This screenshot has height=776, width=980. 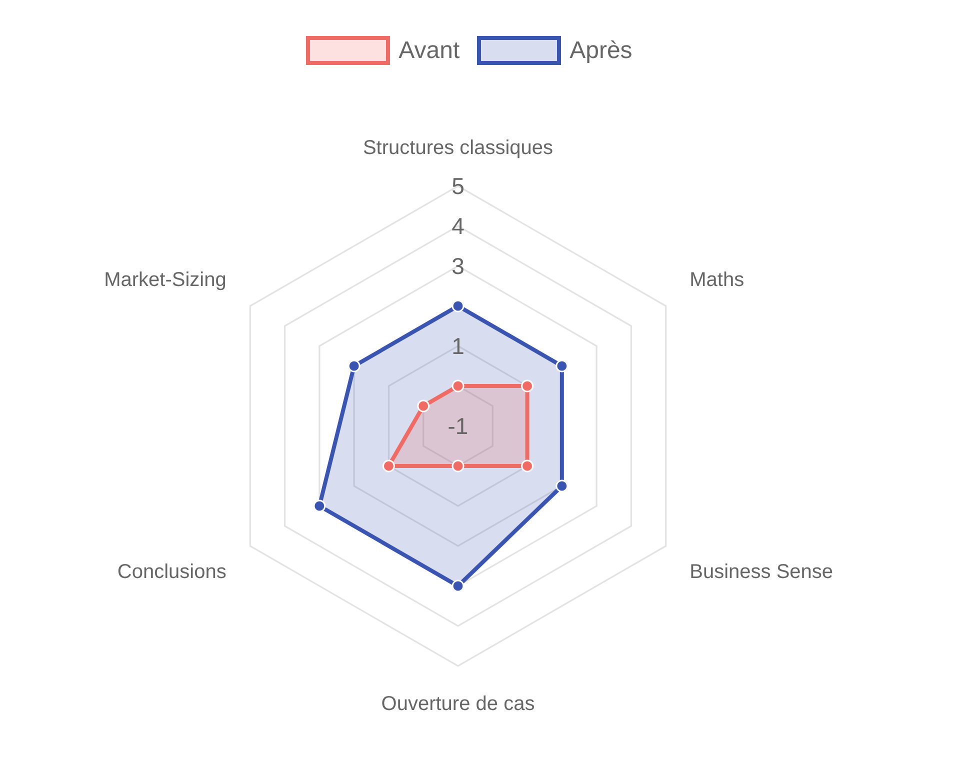 I want to click on spoke-label: Conclusions, so click(x=171, y=572).